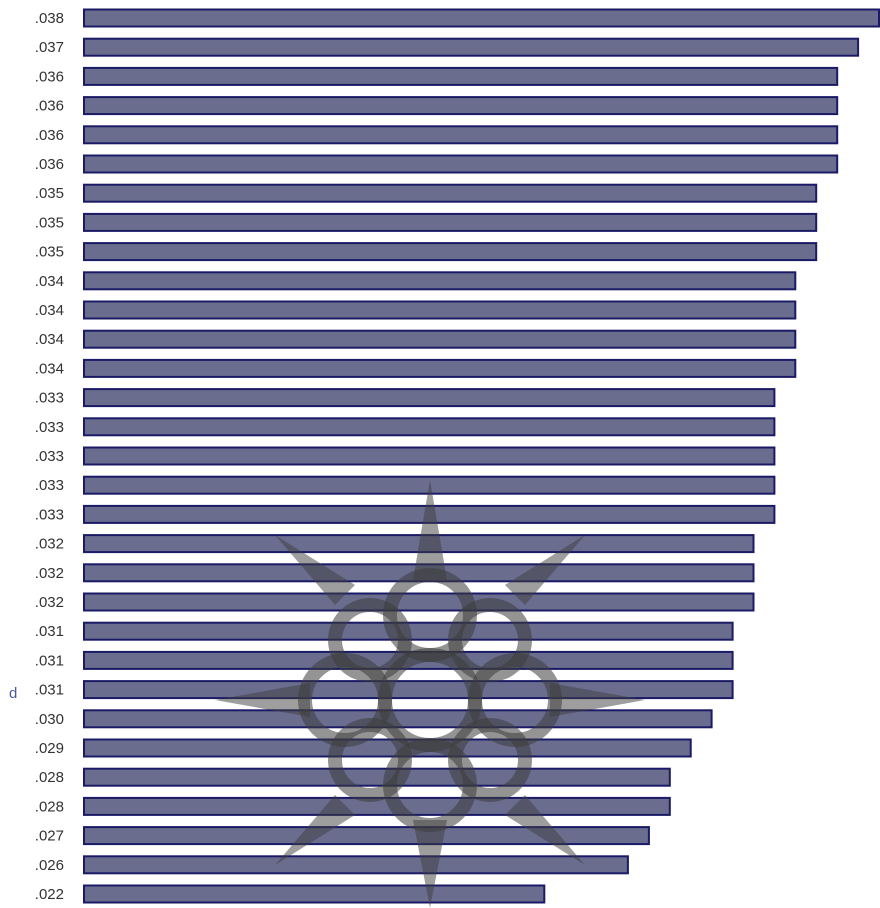 The height and width of the screenshot is (908, 880). I want to click on y-tick-label: .022, so click(49, 894).